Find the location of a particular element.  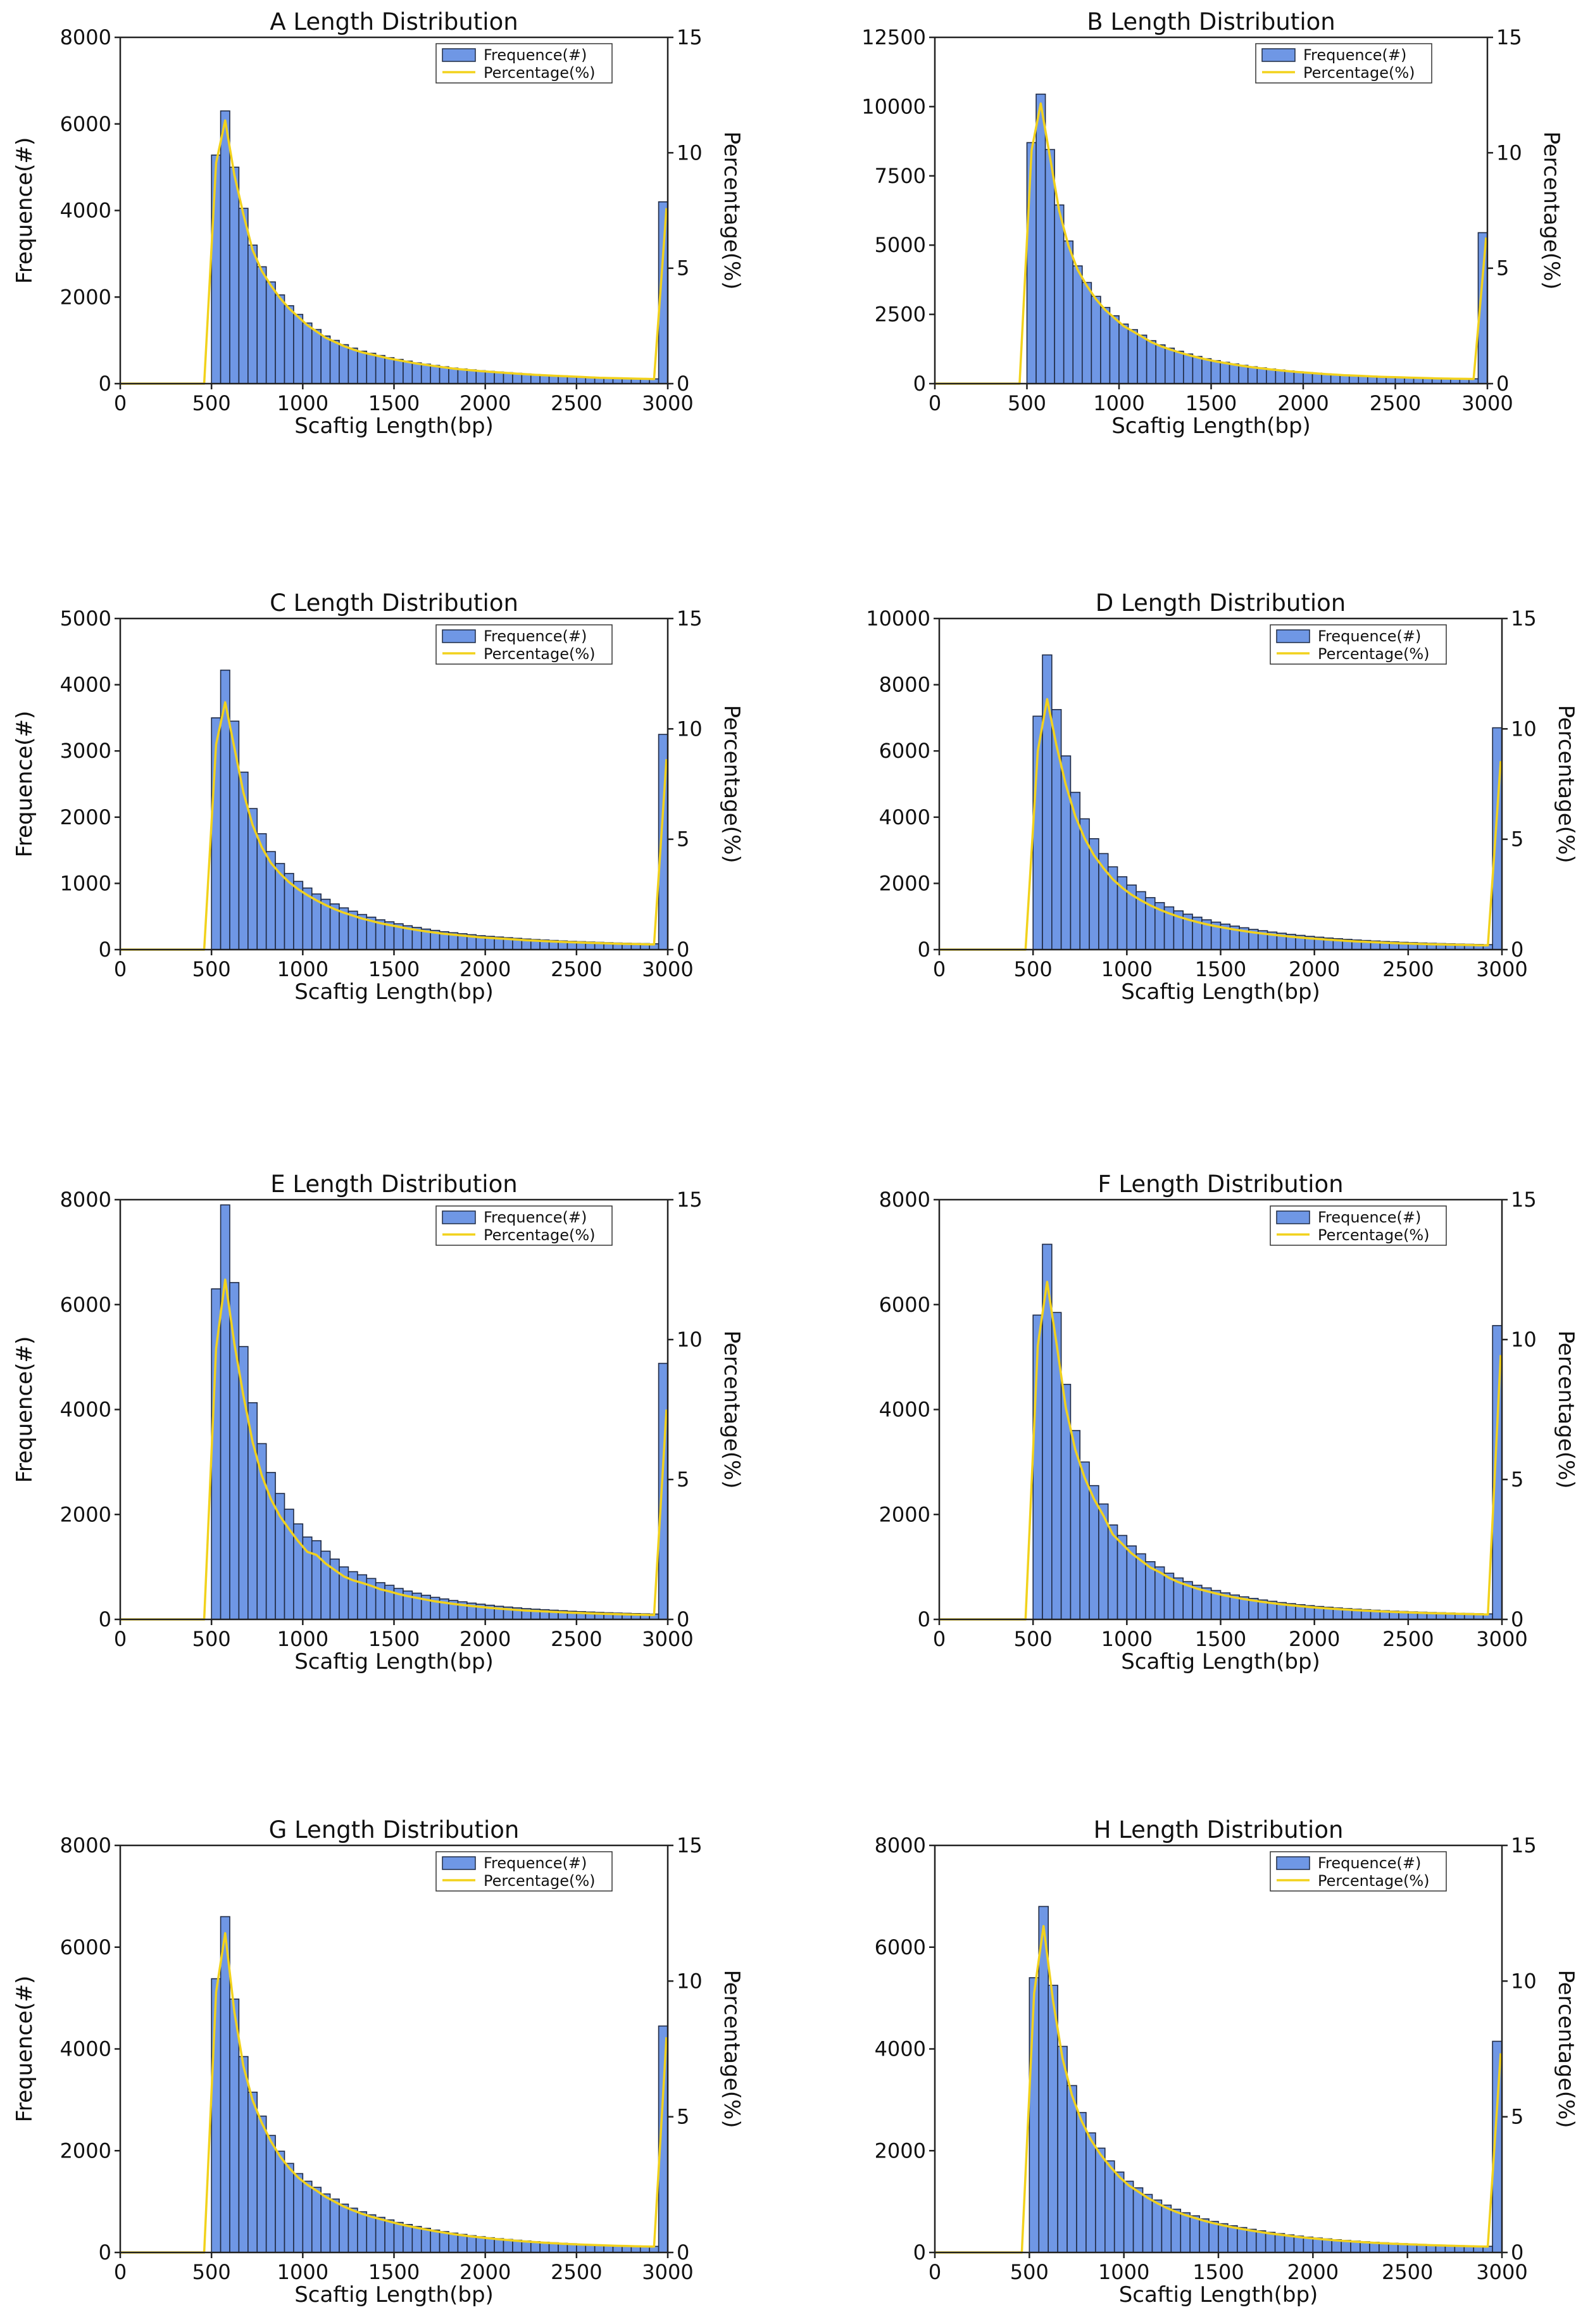

chart-title: H Length Distribution is located at coordinates (1219, 1830).